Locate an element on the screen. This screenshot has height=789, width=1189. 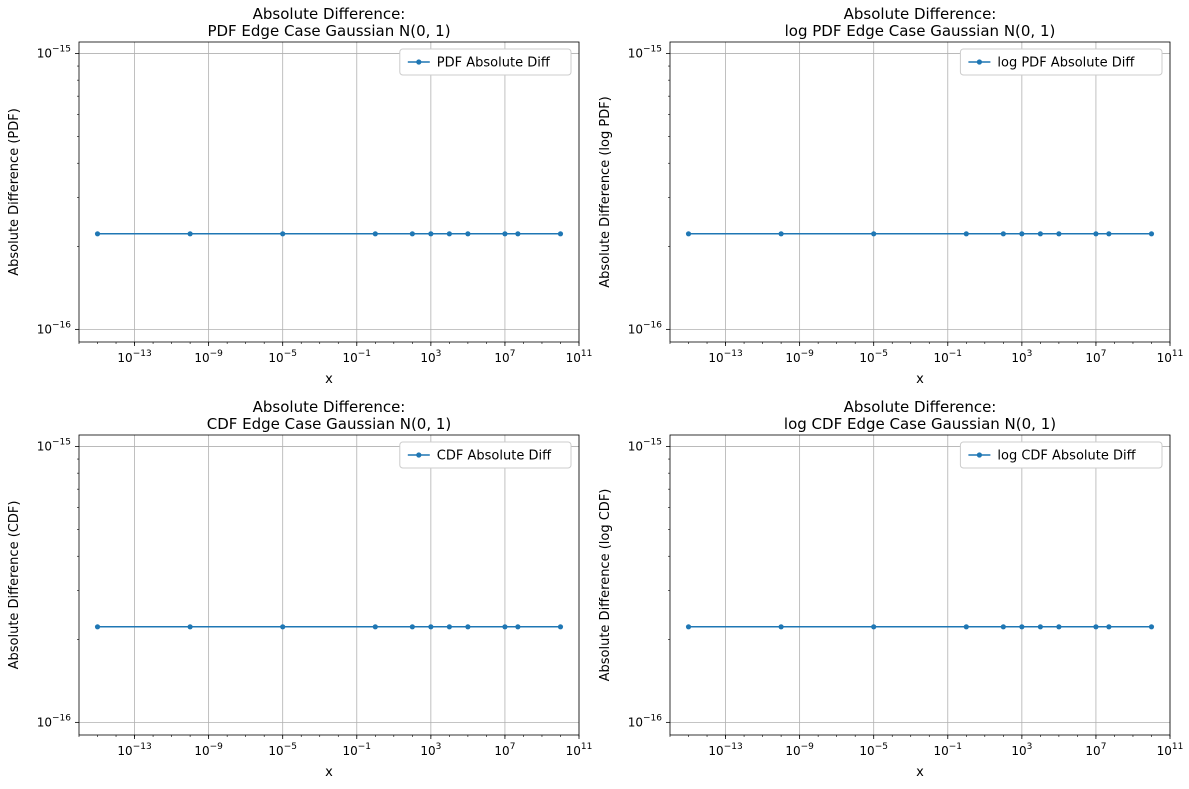
legend: PDF Absolute Diff is located at coordinates (485, 62).